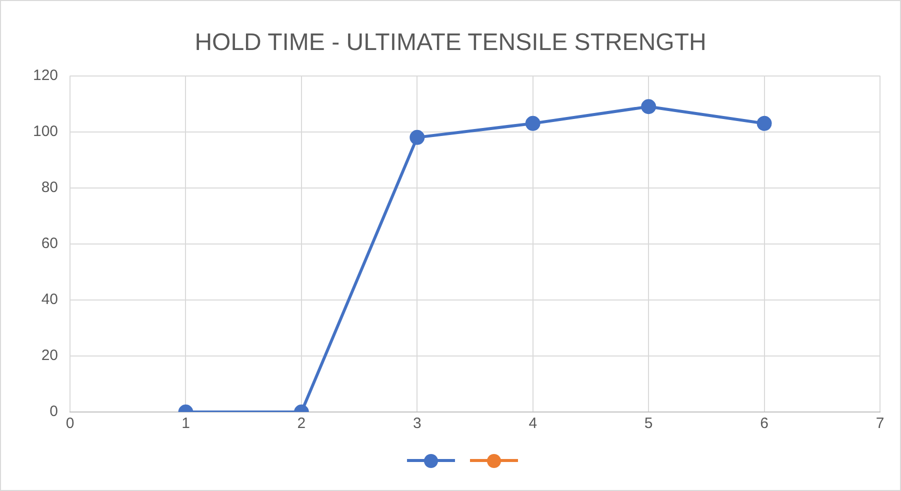  Describe the element at coordinates (45, 131) in the screenshot. I see `y-tick-label: 100` at that location.